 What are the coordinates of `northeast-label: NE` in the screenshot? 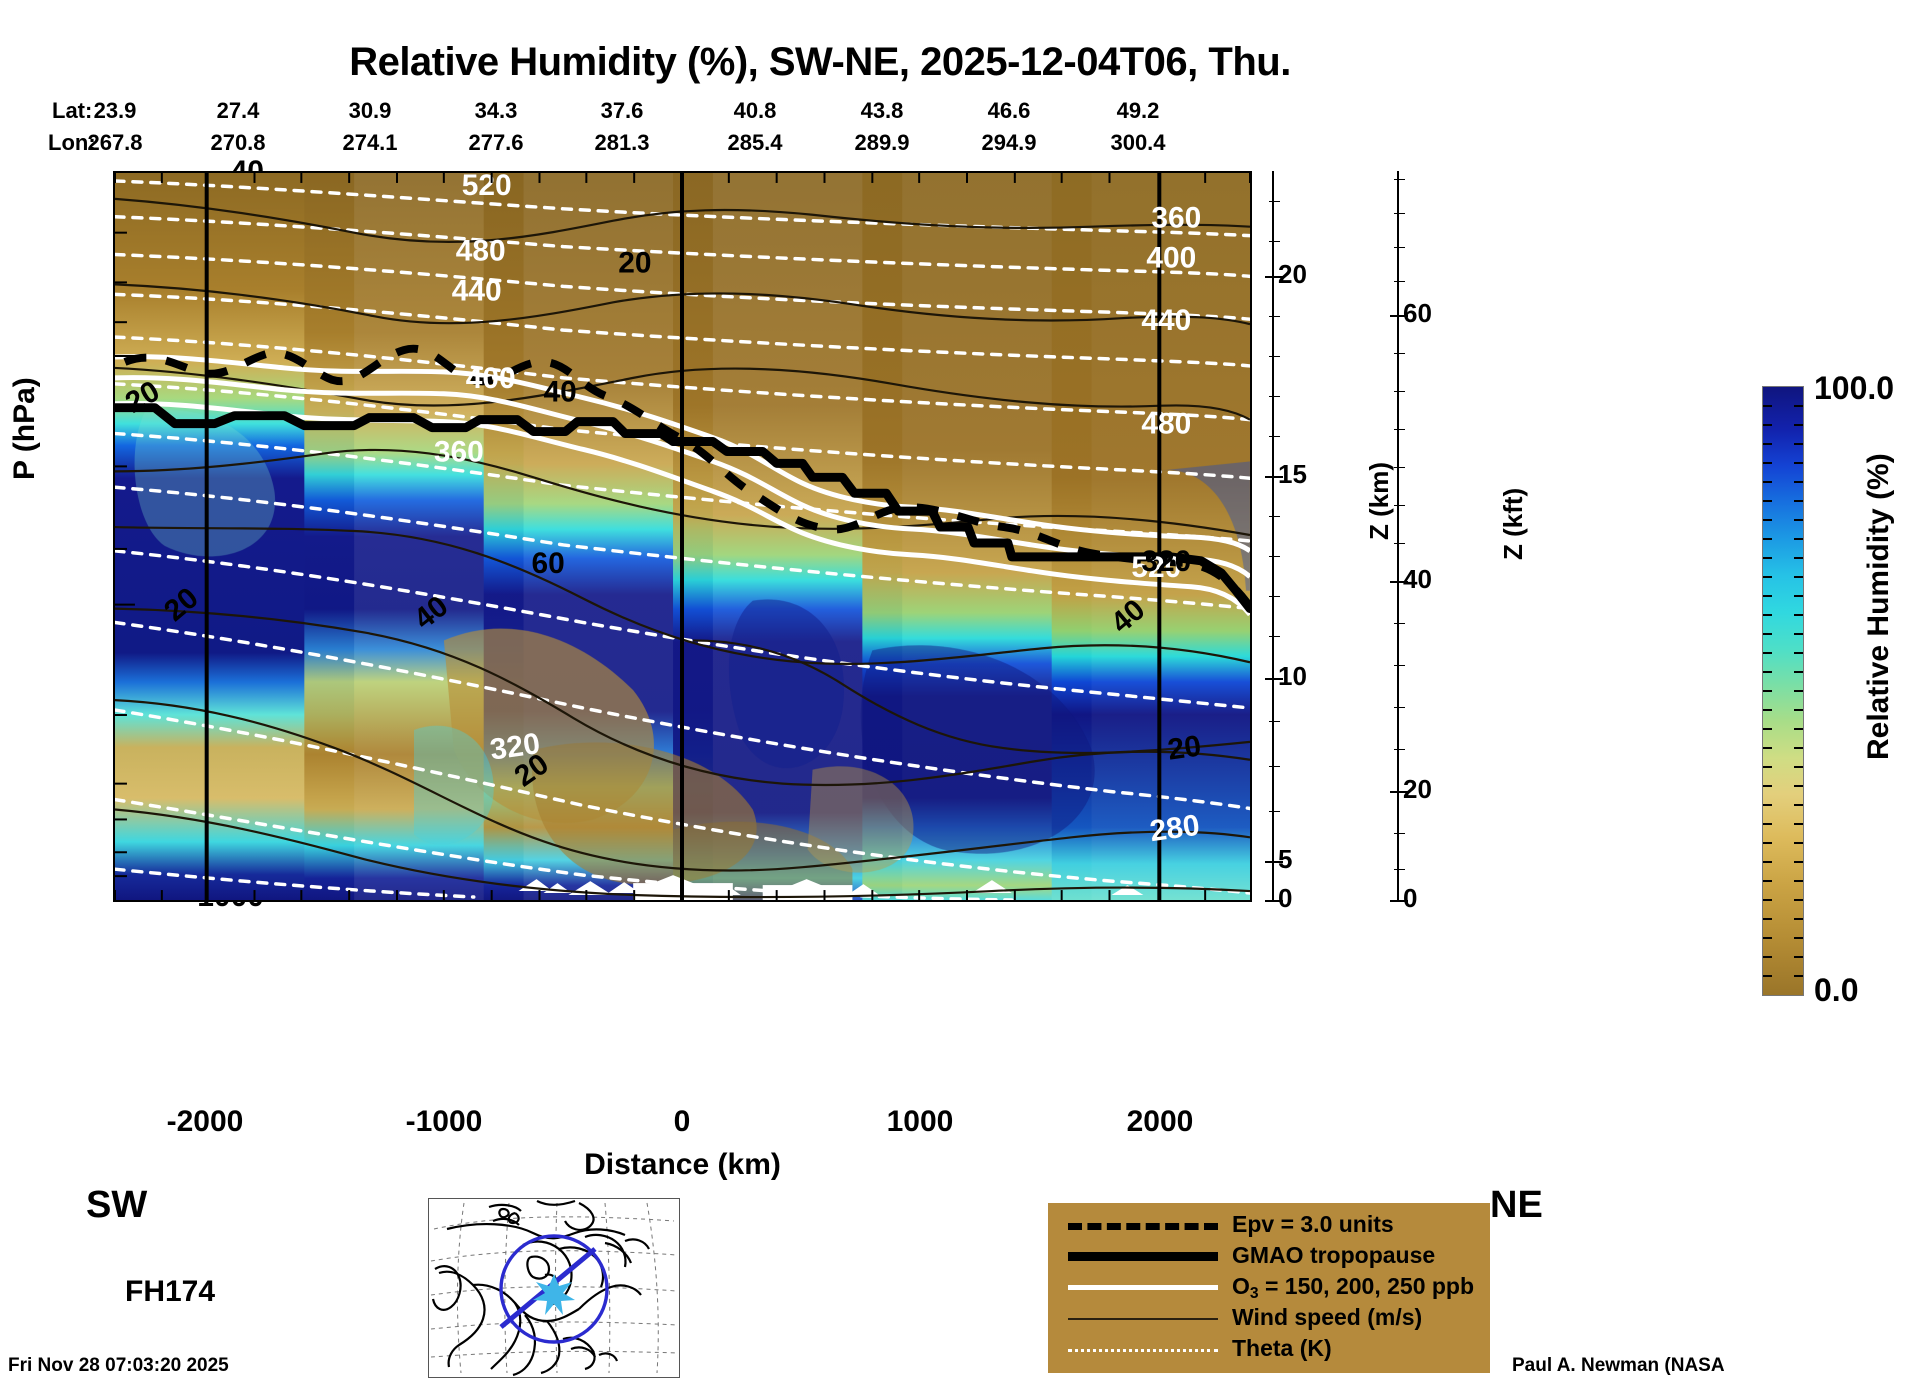 It's located at (1516, 1205).